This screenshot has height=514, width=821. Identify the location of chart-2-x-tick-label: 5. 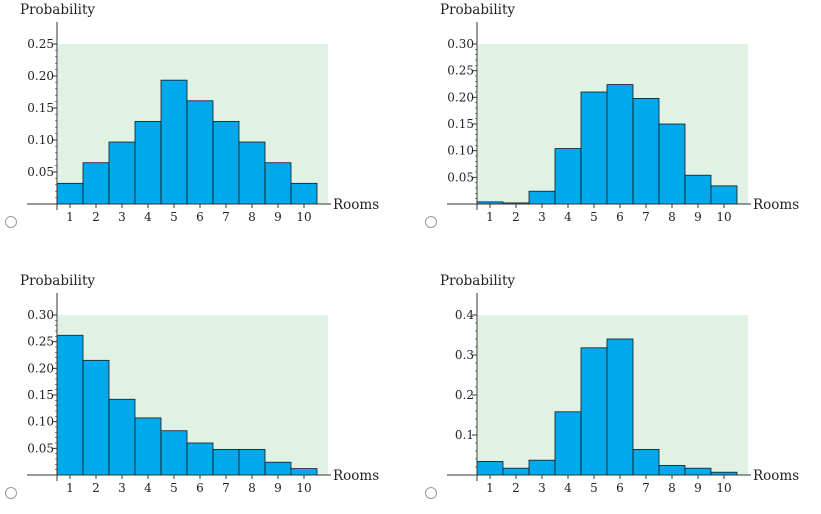
(594, 217).